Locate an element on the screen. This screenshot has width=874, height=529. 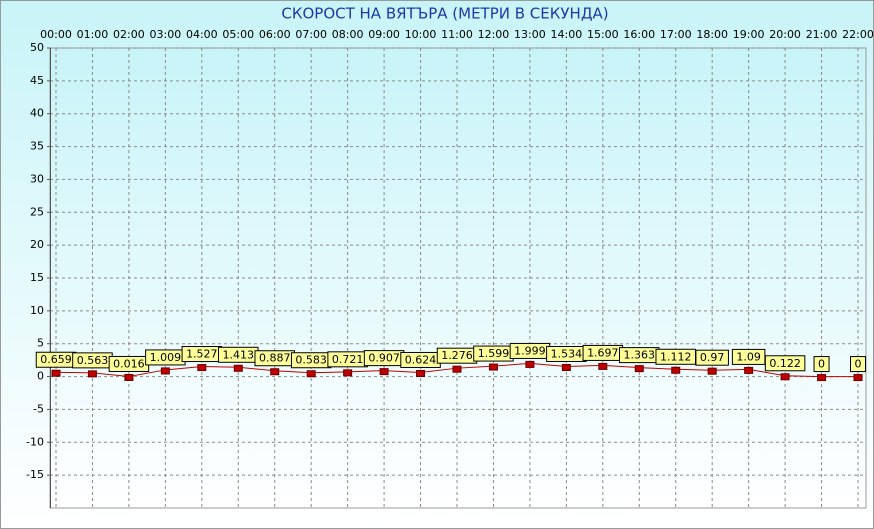
y-tick-label: 50 is located at coordinates (37, 47).